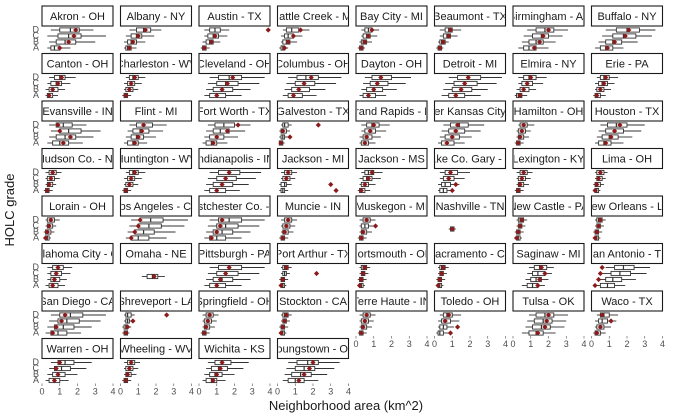  Describe the element at coordinates (548, 319) in the screenshot. I see `facet-panel: Tulsa - OK 0 1 2 3 4` at that location.